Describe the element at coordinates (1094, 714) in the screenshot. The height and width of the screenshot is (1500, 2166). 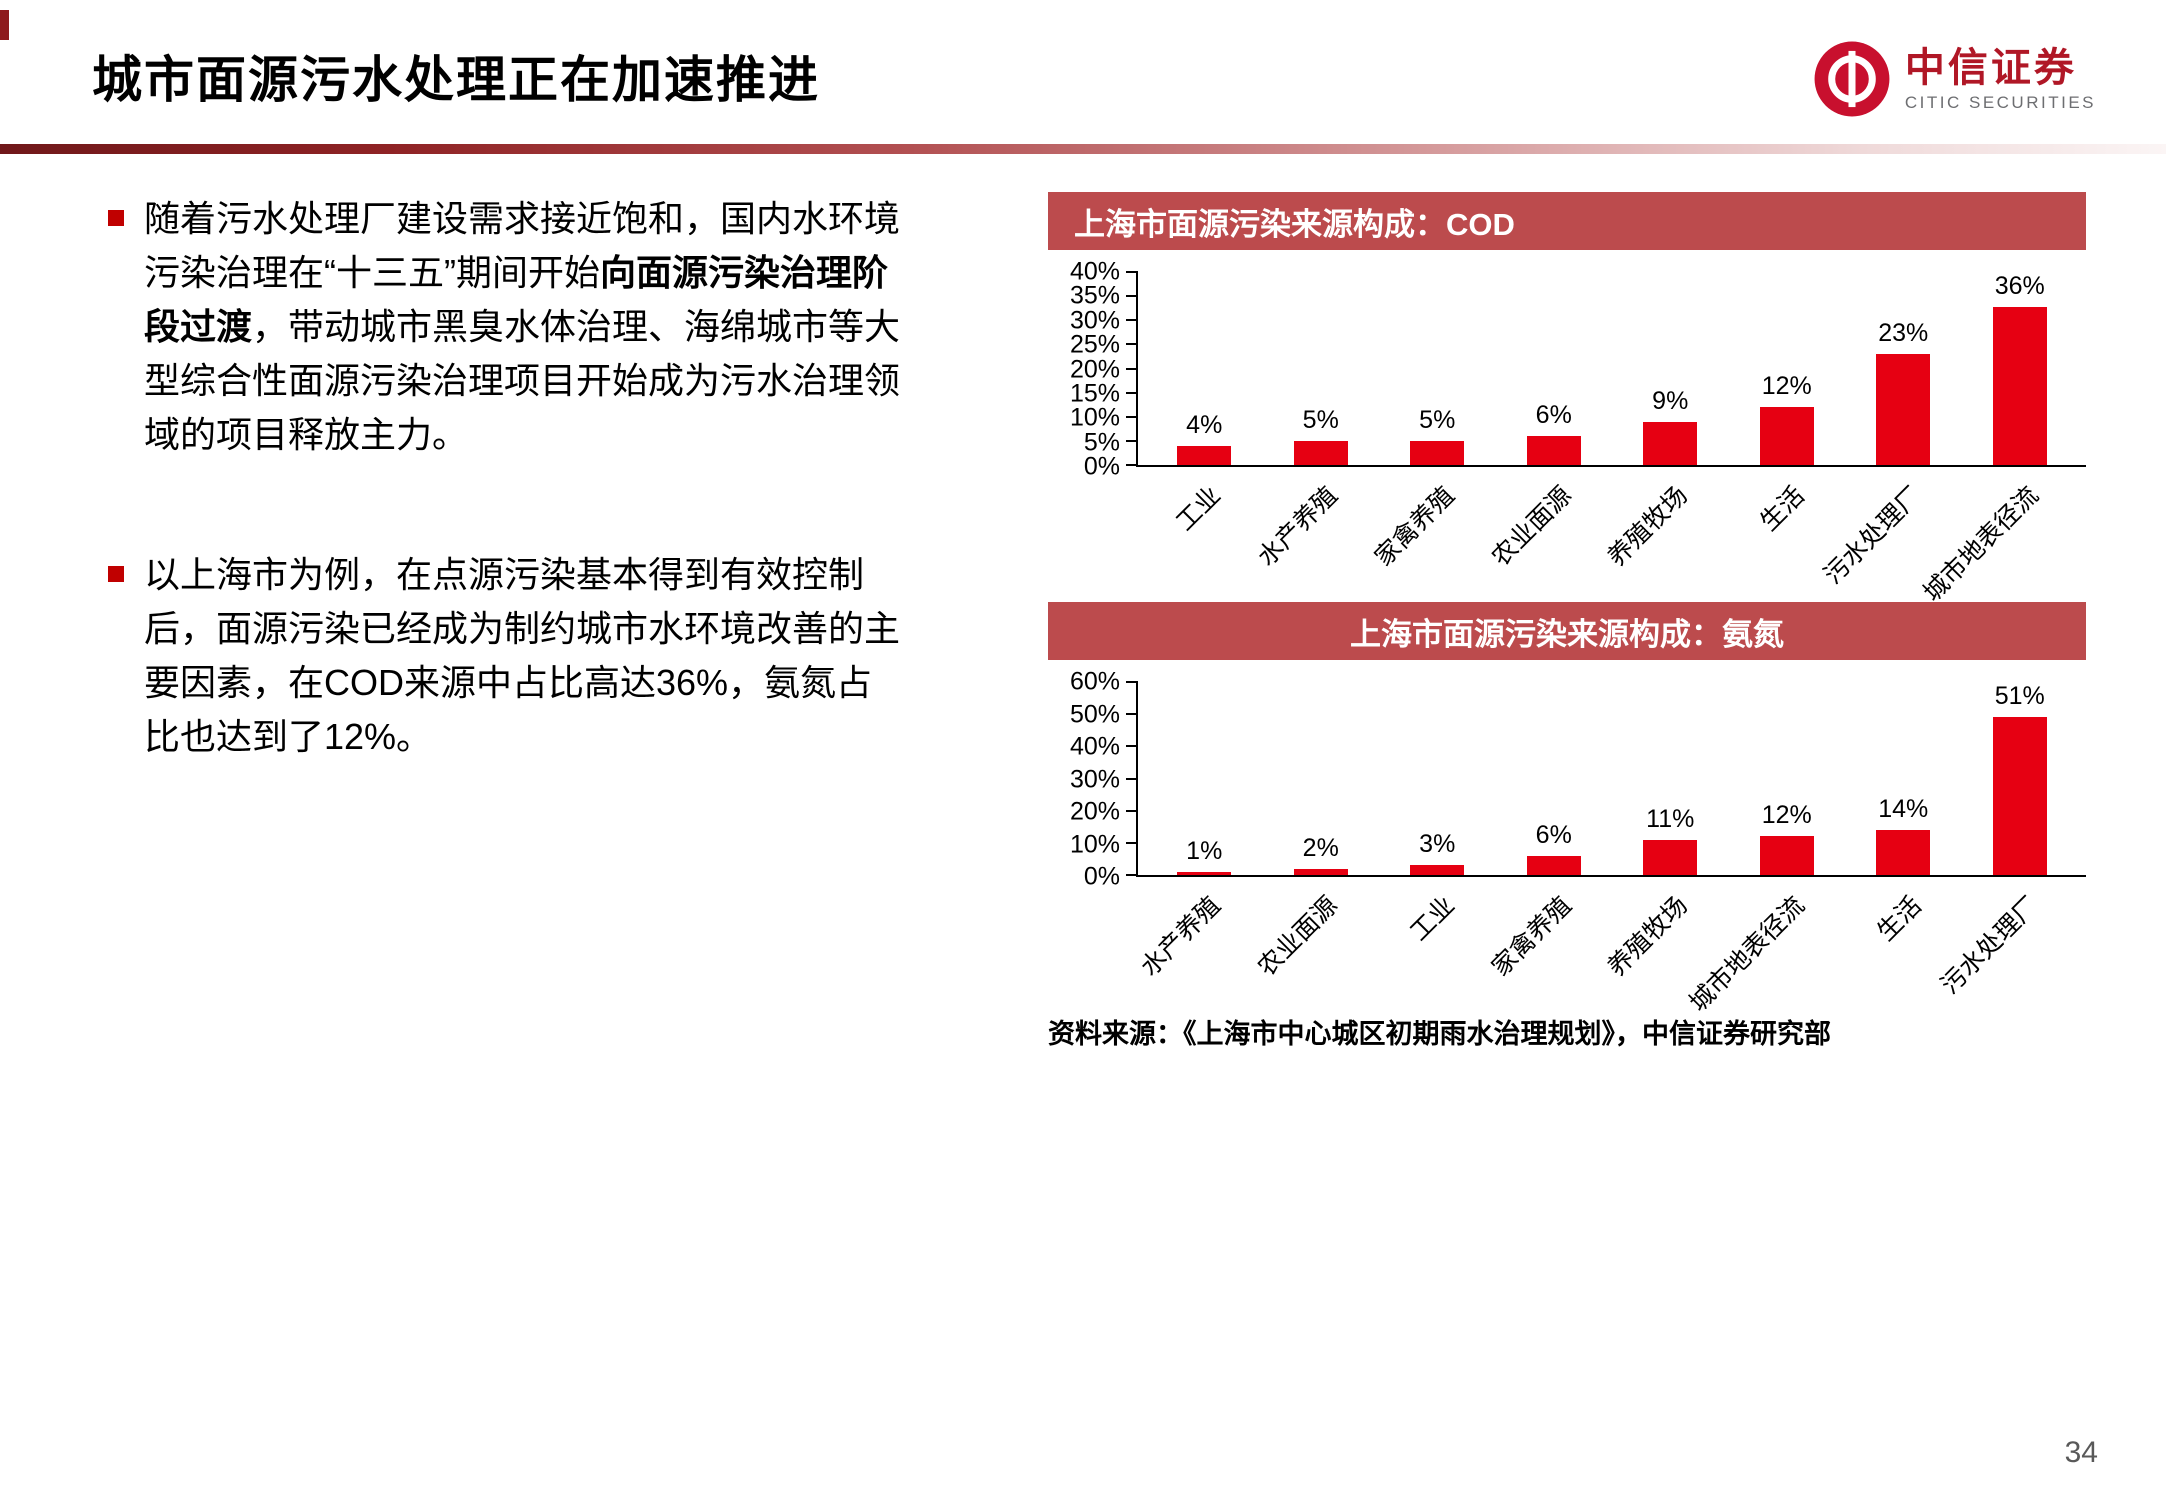
I see `y-tick-label: 50%` at that location.